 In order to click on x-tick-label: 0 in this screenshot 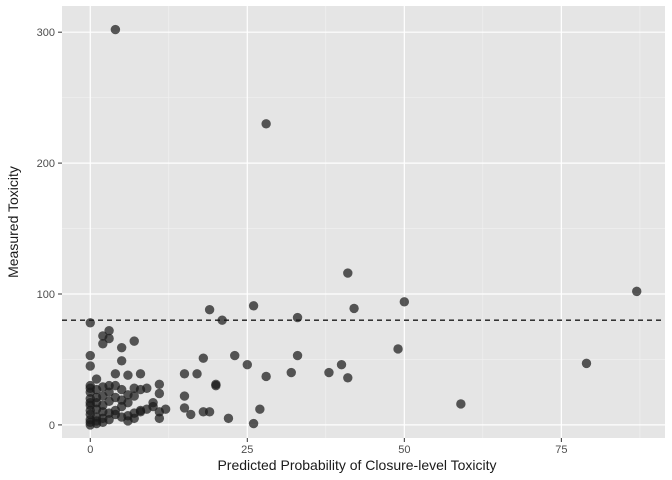, I will do `click(90, 450)`.